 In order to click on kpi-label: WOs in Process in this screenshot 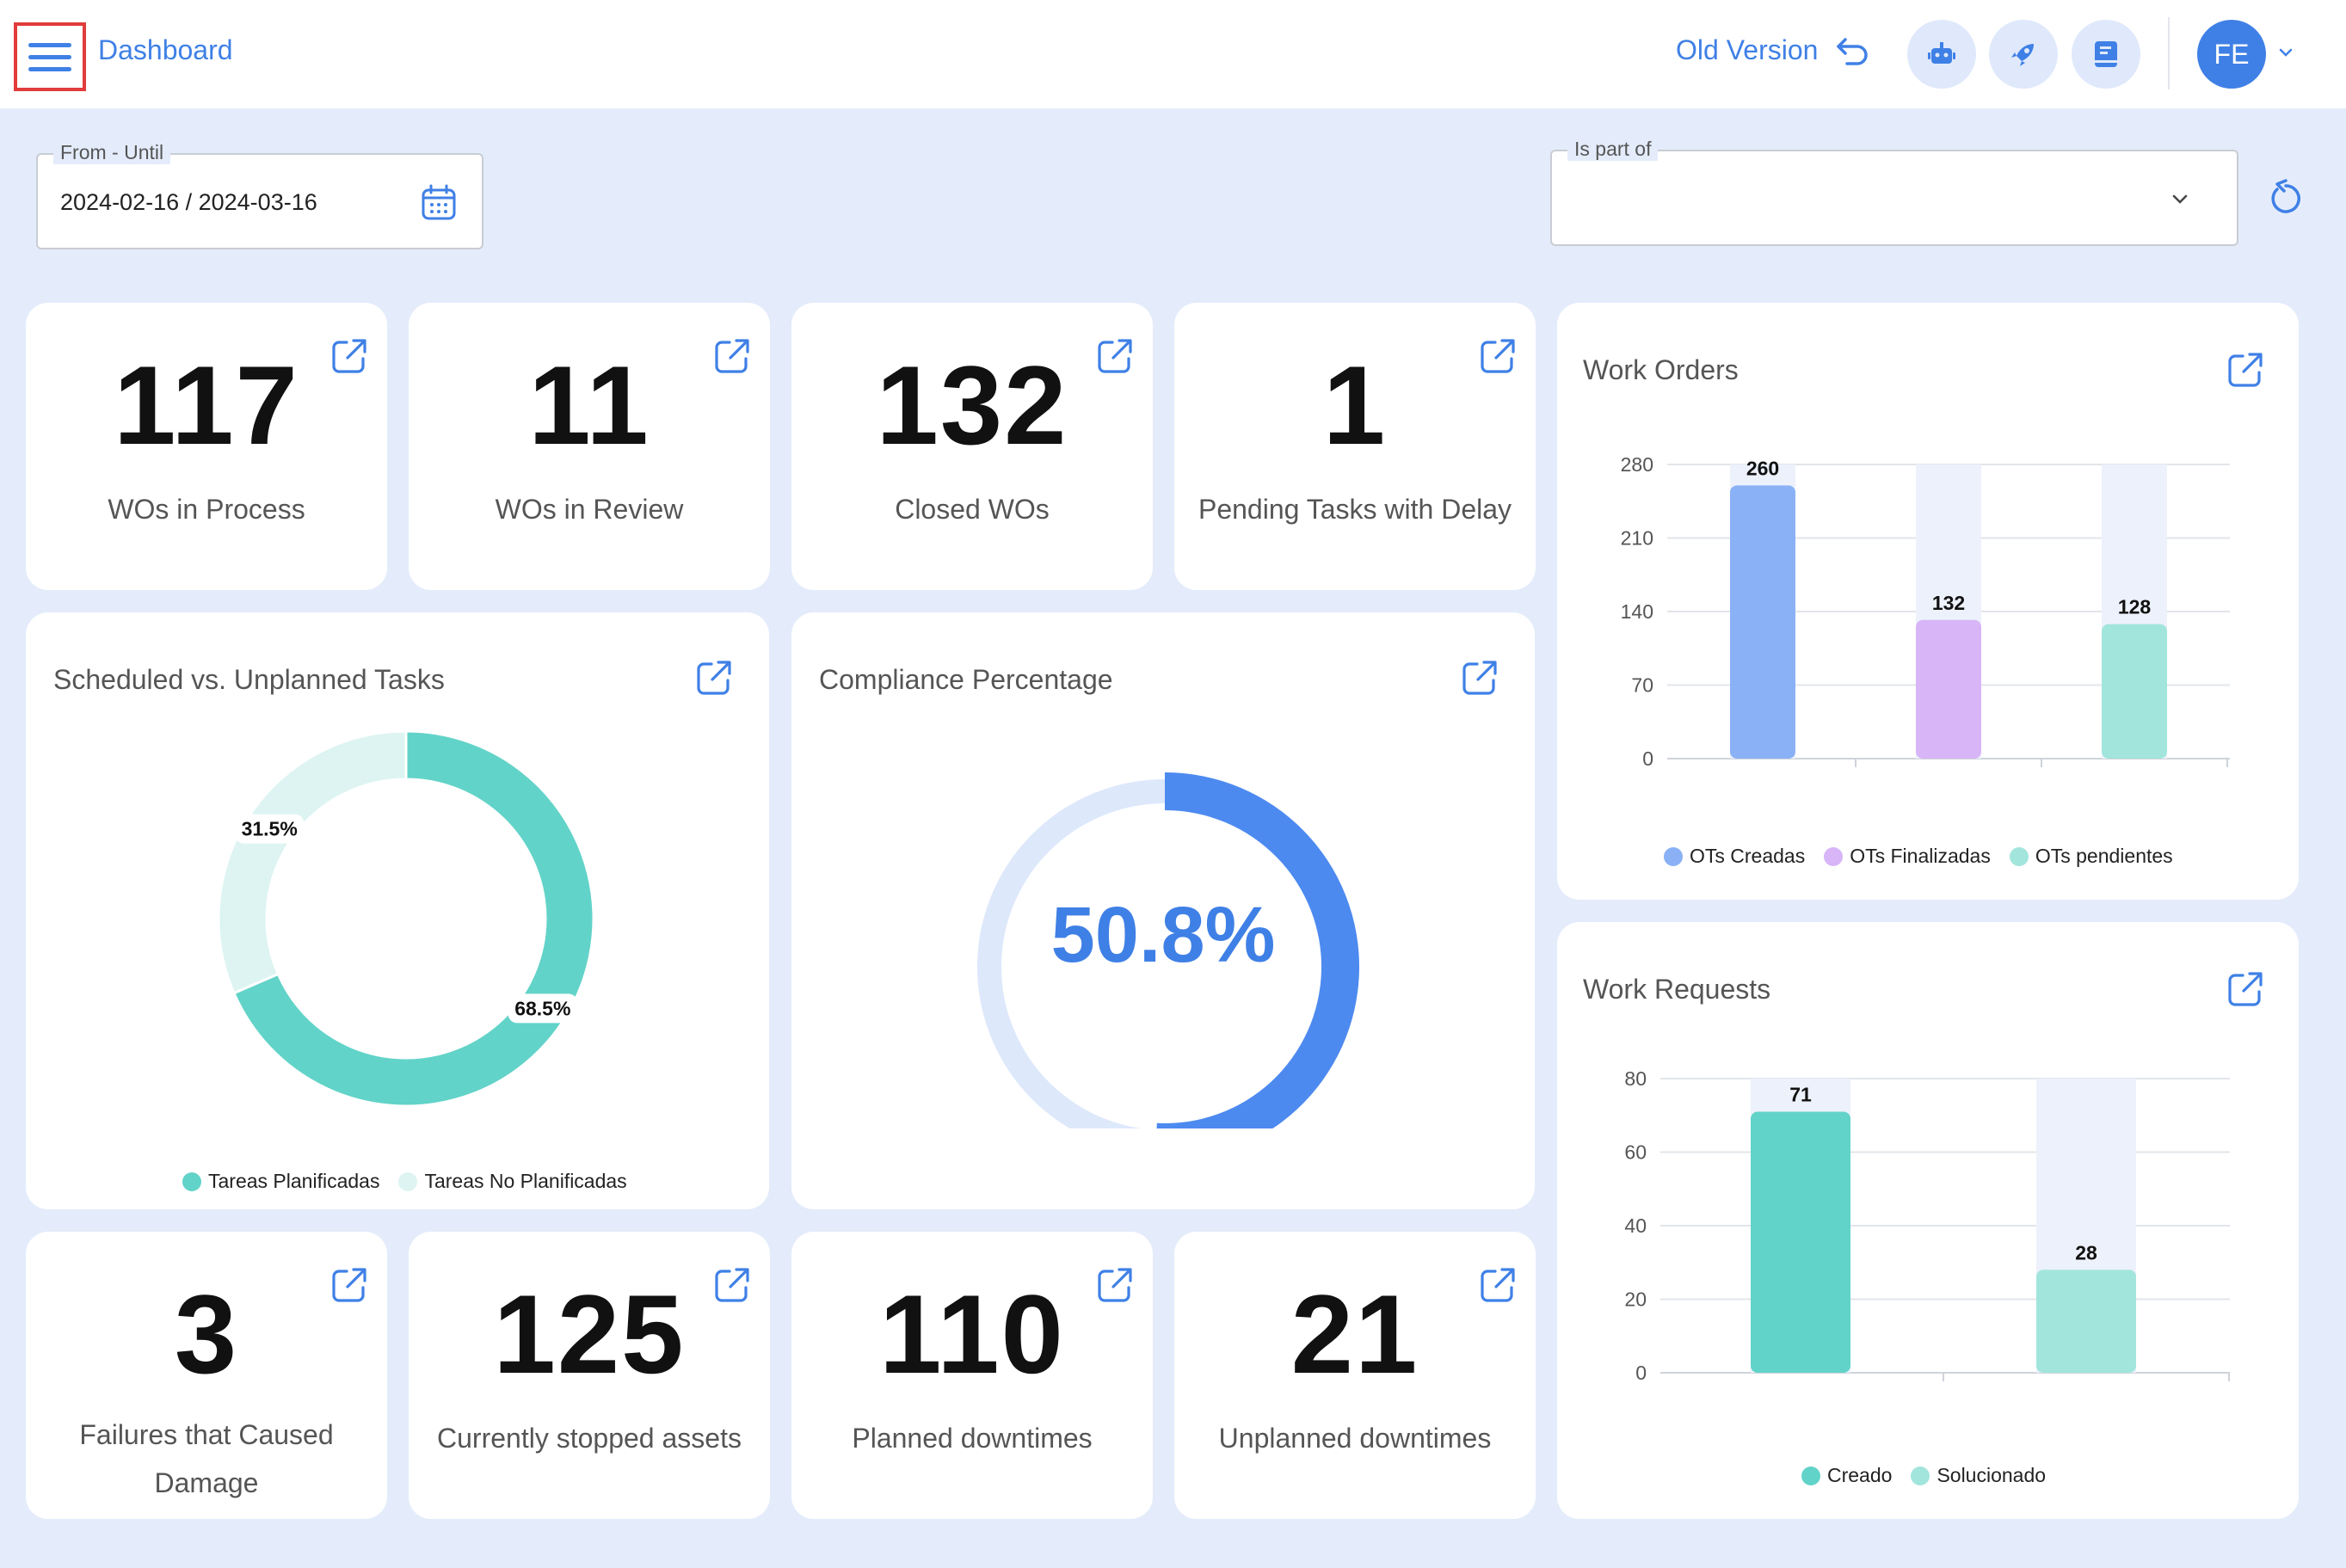, I will do `click(206, 510)`.